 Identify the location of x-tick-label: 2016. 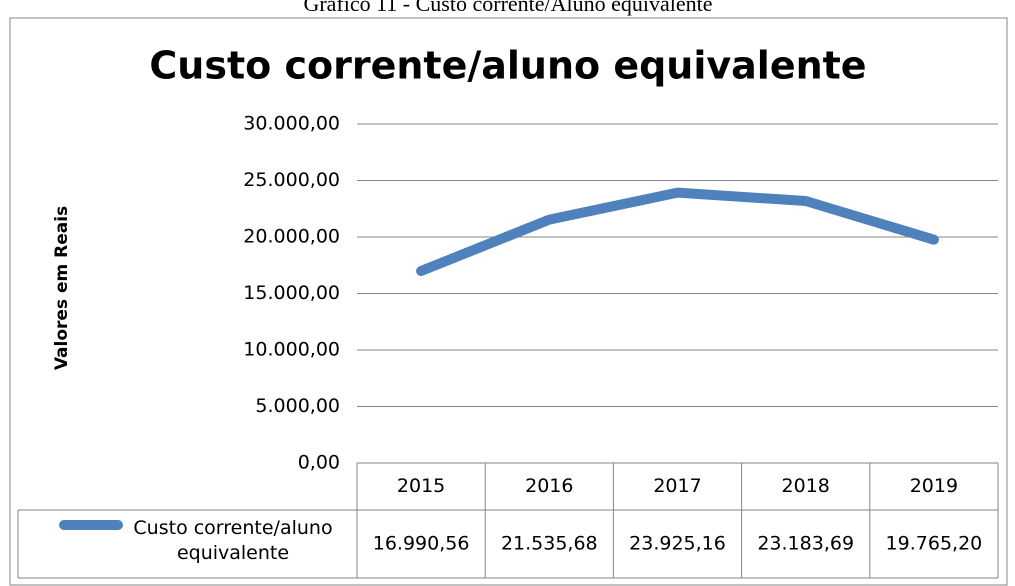
(549, 486).